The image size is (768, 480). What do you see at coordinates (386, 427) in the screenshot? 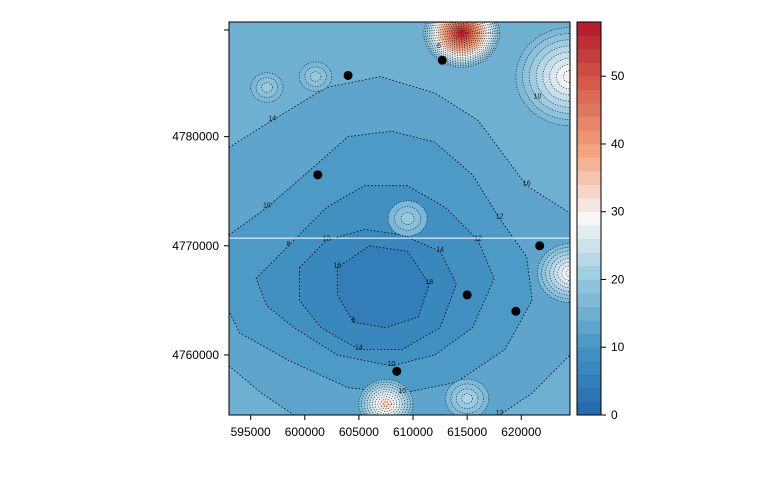
I see `x-axis: 595000 600000 605000 610000 615000 620000` at bounding box center [386, 427].